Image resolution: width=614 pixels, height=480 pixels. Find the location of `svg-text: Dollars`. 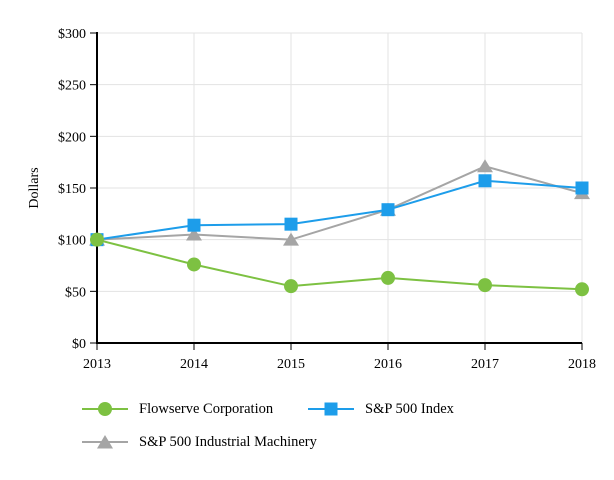

svg-text: Dollars is located at coordinates (34, 187).